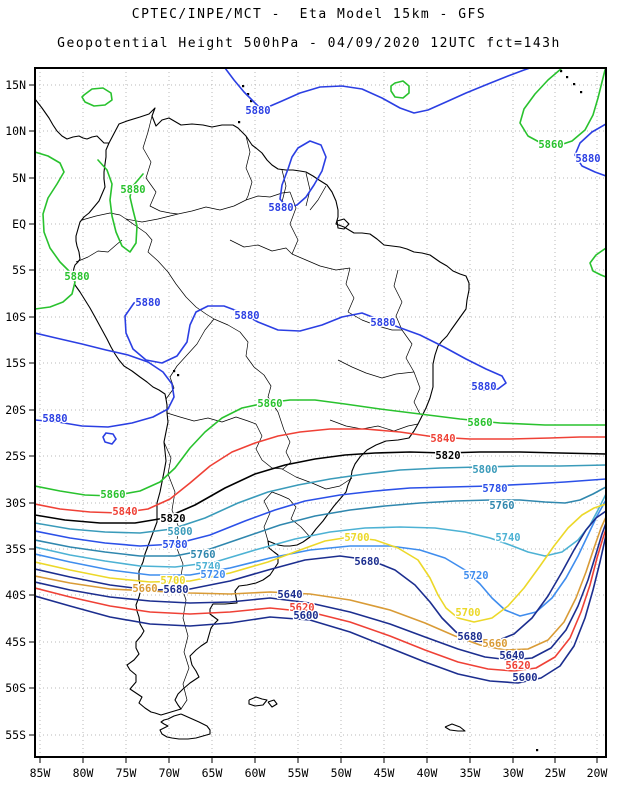  I want to click on lon-tick-label-60W: 60W, so click(255, 773).